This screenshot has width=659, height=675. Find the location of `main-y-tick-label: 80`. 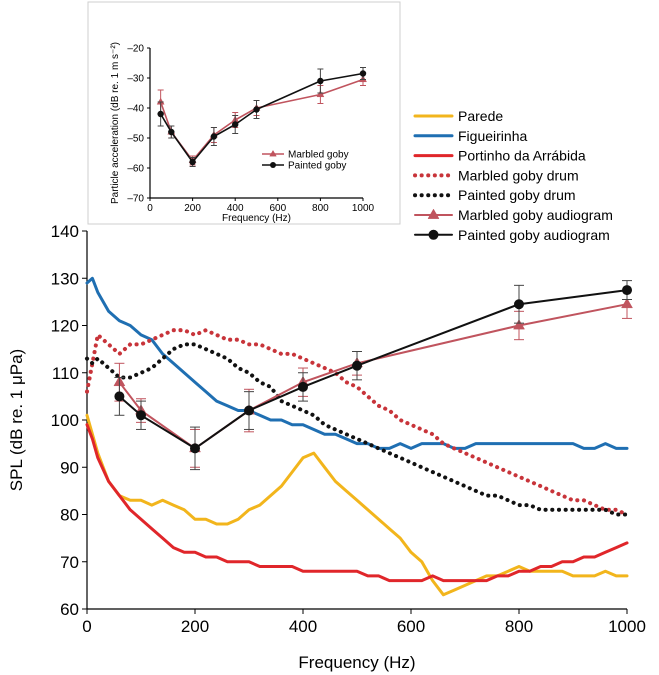

main-y-tick-label: 80 is located at coordinates (69, 515).